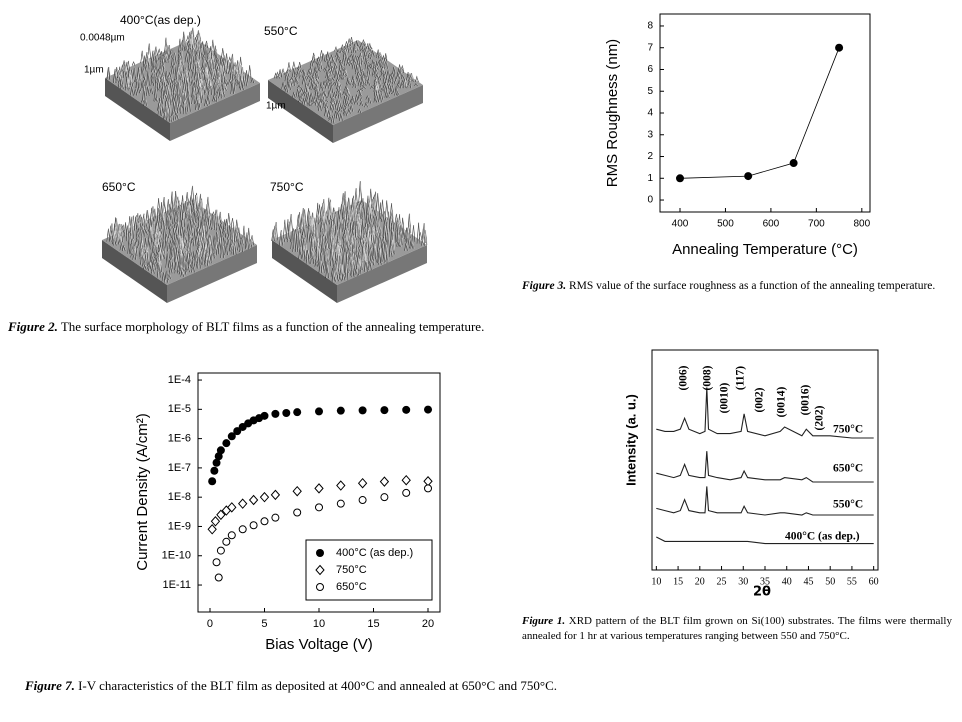  Describe the element at coordinates (820, 417) in the screenshot. I see `annotation: (202)` at that location.